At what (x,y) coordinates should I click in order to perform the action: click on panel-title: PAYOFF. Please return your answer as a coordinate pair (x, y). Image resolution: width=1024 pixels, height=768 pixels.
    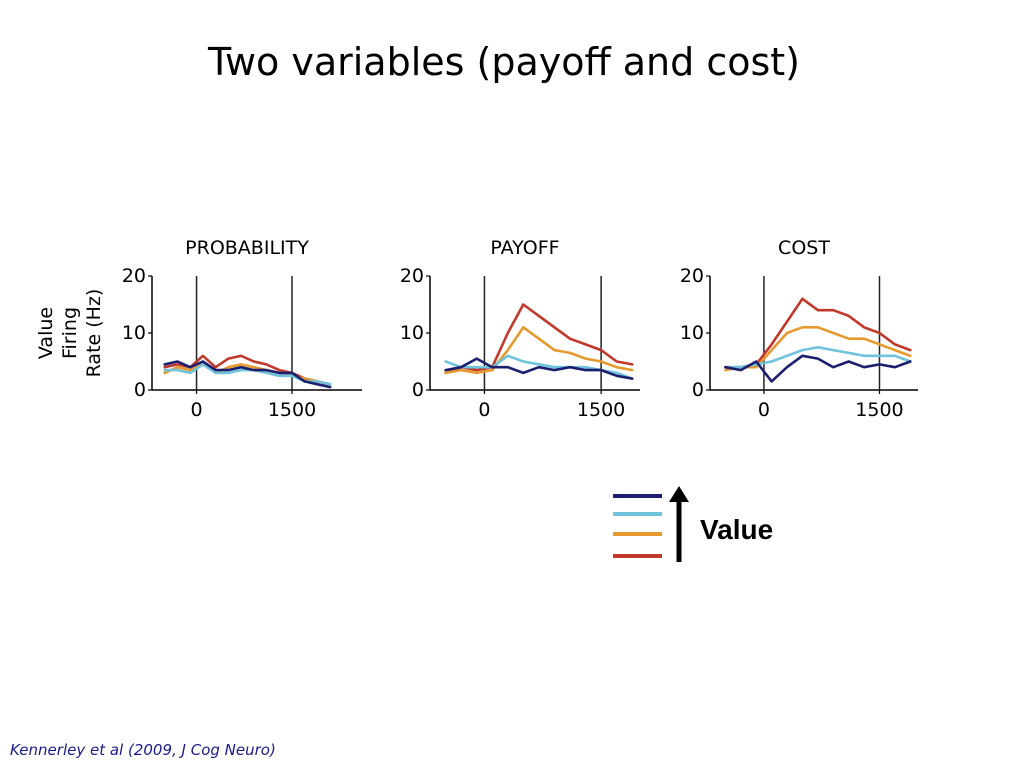
    Looking at the image, I should click on (524, 248).